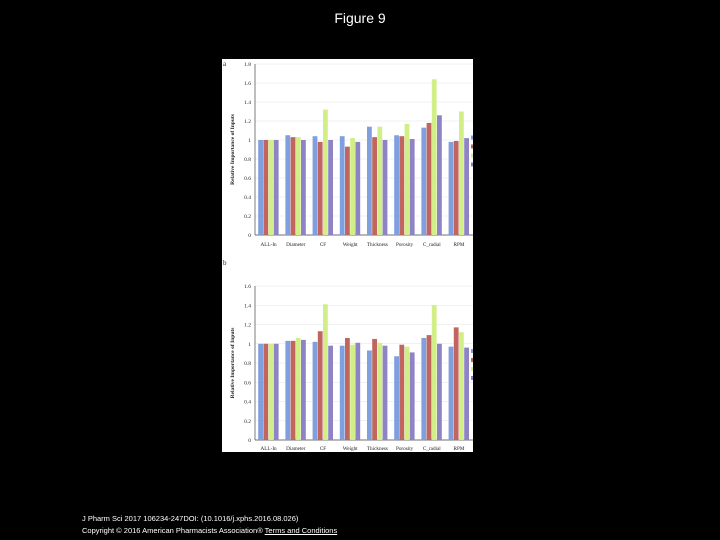  What do you see at coordinates (269, 245) in the screenshot?
I see `panel-a-x-tick-label: ALL-In` at bounding box center [269, 245].